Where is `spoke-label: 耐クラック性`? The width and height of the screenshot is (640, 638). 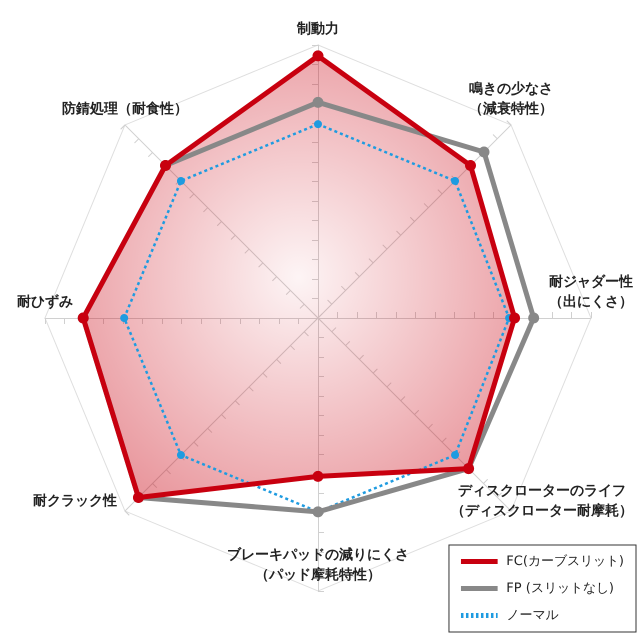 spoke-label: 耐クラック性 is located at coordinates (74, 501).